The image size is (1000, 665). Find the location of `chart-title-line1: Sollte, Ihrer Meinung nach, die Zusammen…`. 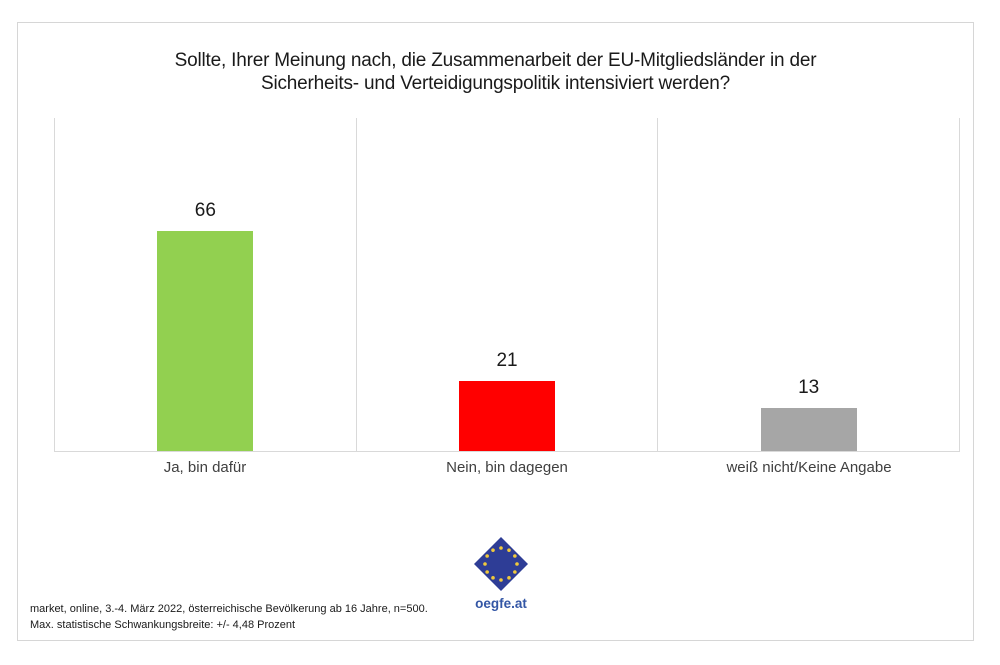

chart-title-line1: Sollte, Ihrer Meinung nach, die Zusammen… is located at coordinates (495, 60).